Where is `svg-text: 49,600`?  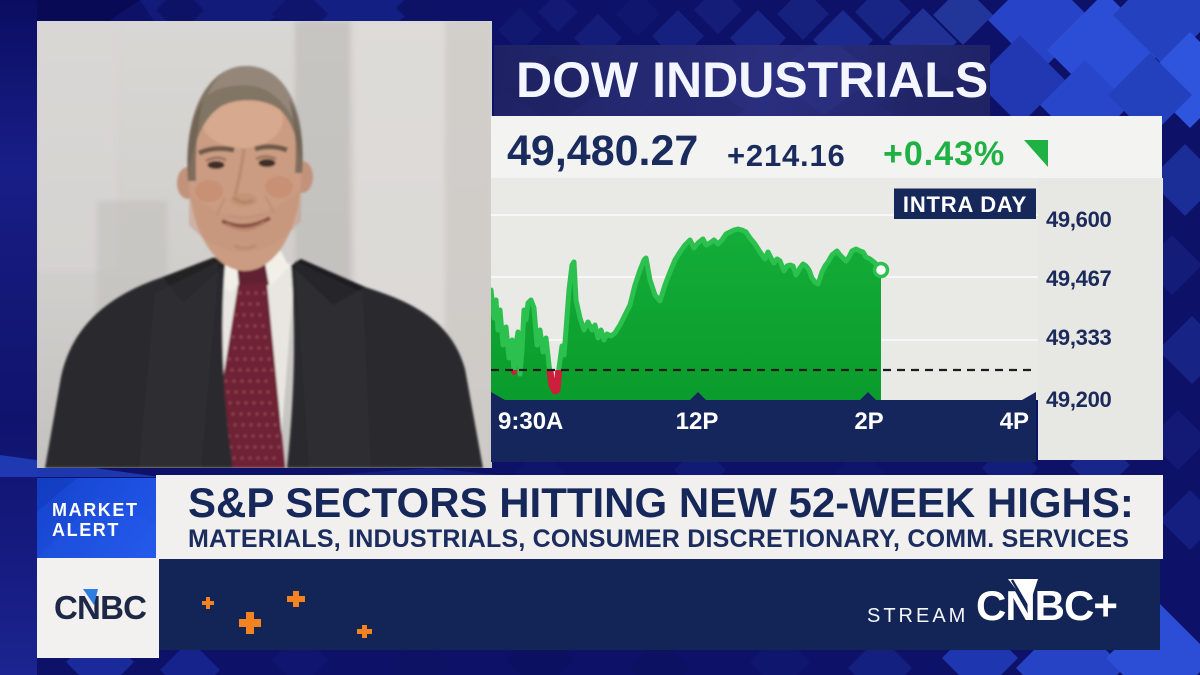 svg-text: 49,600 is located at coordinates (1079, 219).